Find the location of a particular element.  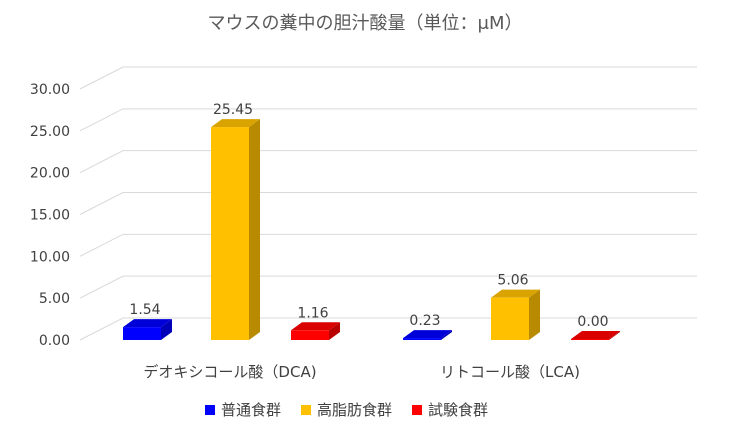

legend-item: 高脂肪食群 is located at coordinates (346, 410).